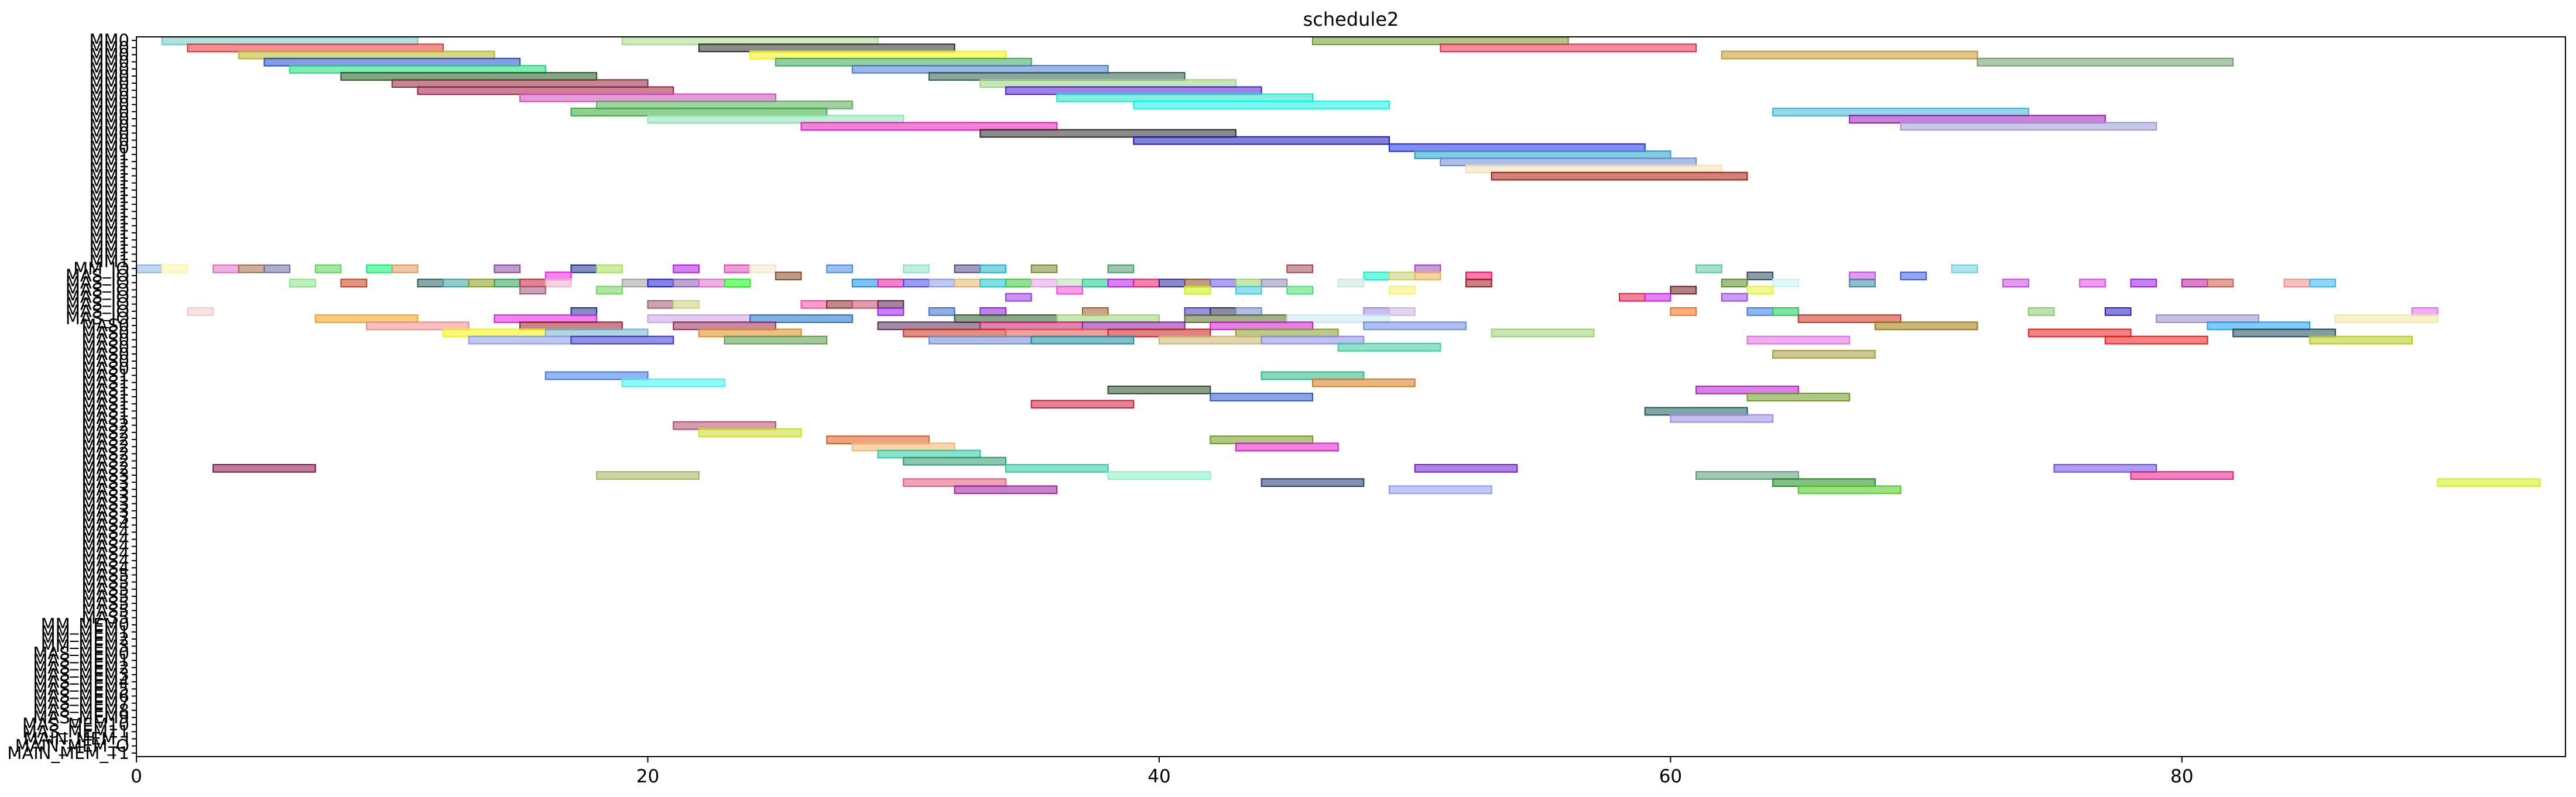 The image size is (2576, 797). What do you see at coordinates (81, 668) in the screenshot?
I see `y-tick-label: MAS_MEM2` at bounding box center [81, 668].